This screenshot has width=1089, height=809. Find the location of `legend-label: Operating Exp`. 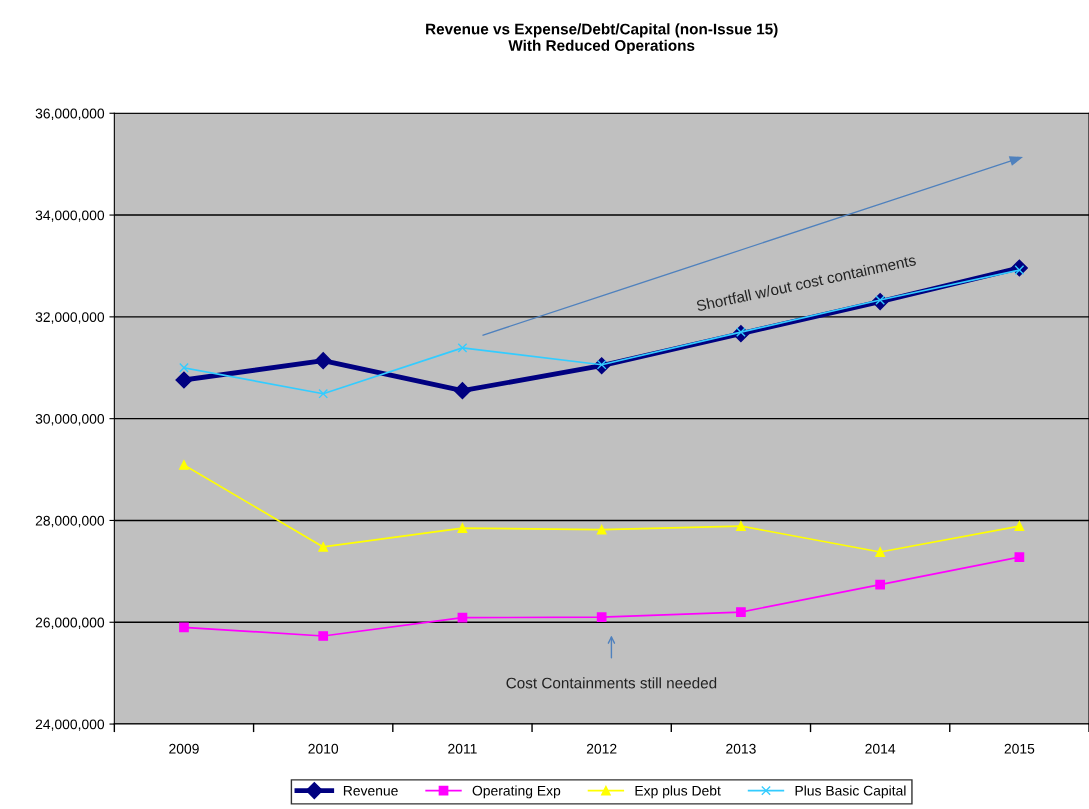

legend-label: Operating Exp is located at coordinates (516, 792).